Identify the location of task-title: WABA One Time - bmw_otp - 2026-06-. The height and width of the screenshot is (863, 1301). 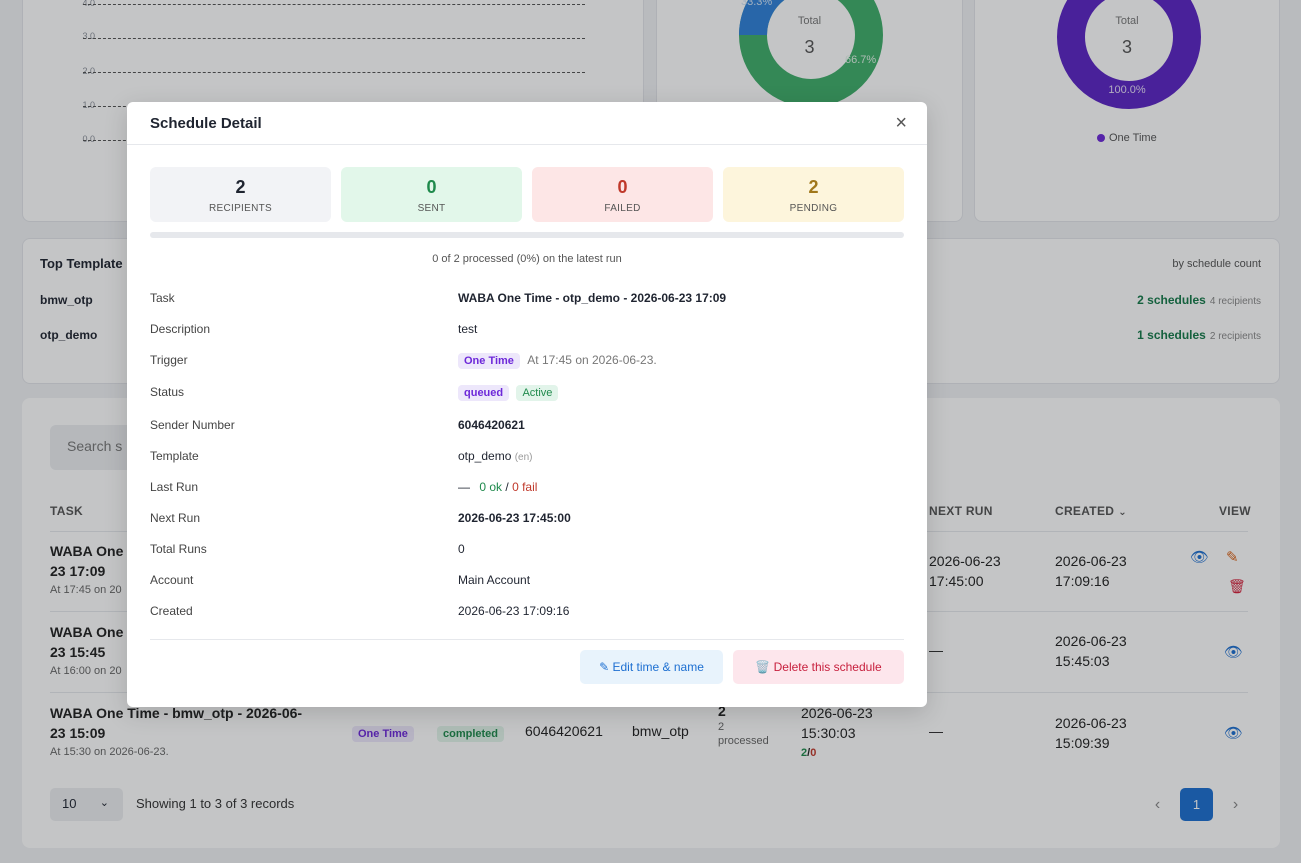
(176, 713).